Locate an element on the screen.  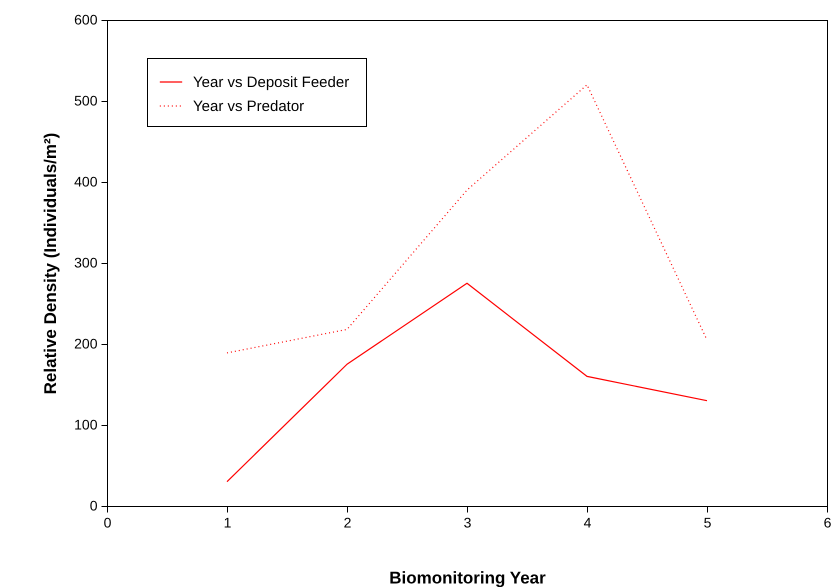
x-axis-title: Biomonitoring Year is located at coordinates (467, 577).